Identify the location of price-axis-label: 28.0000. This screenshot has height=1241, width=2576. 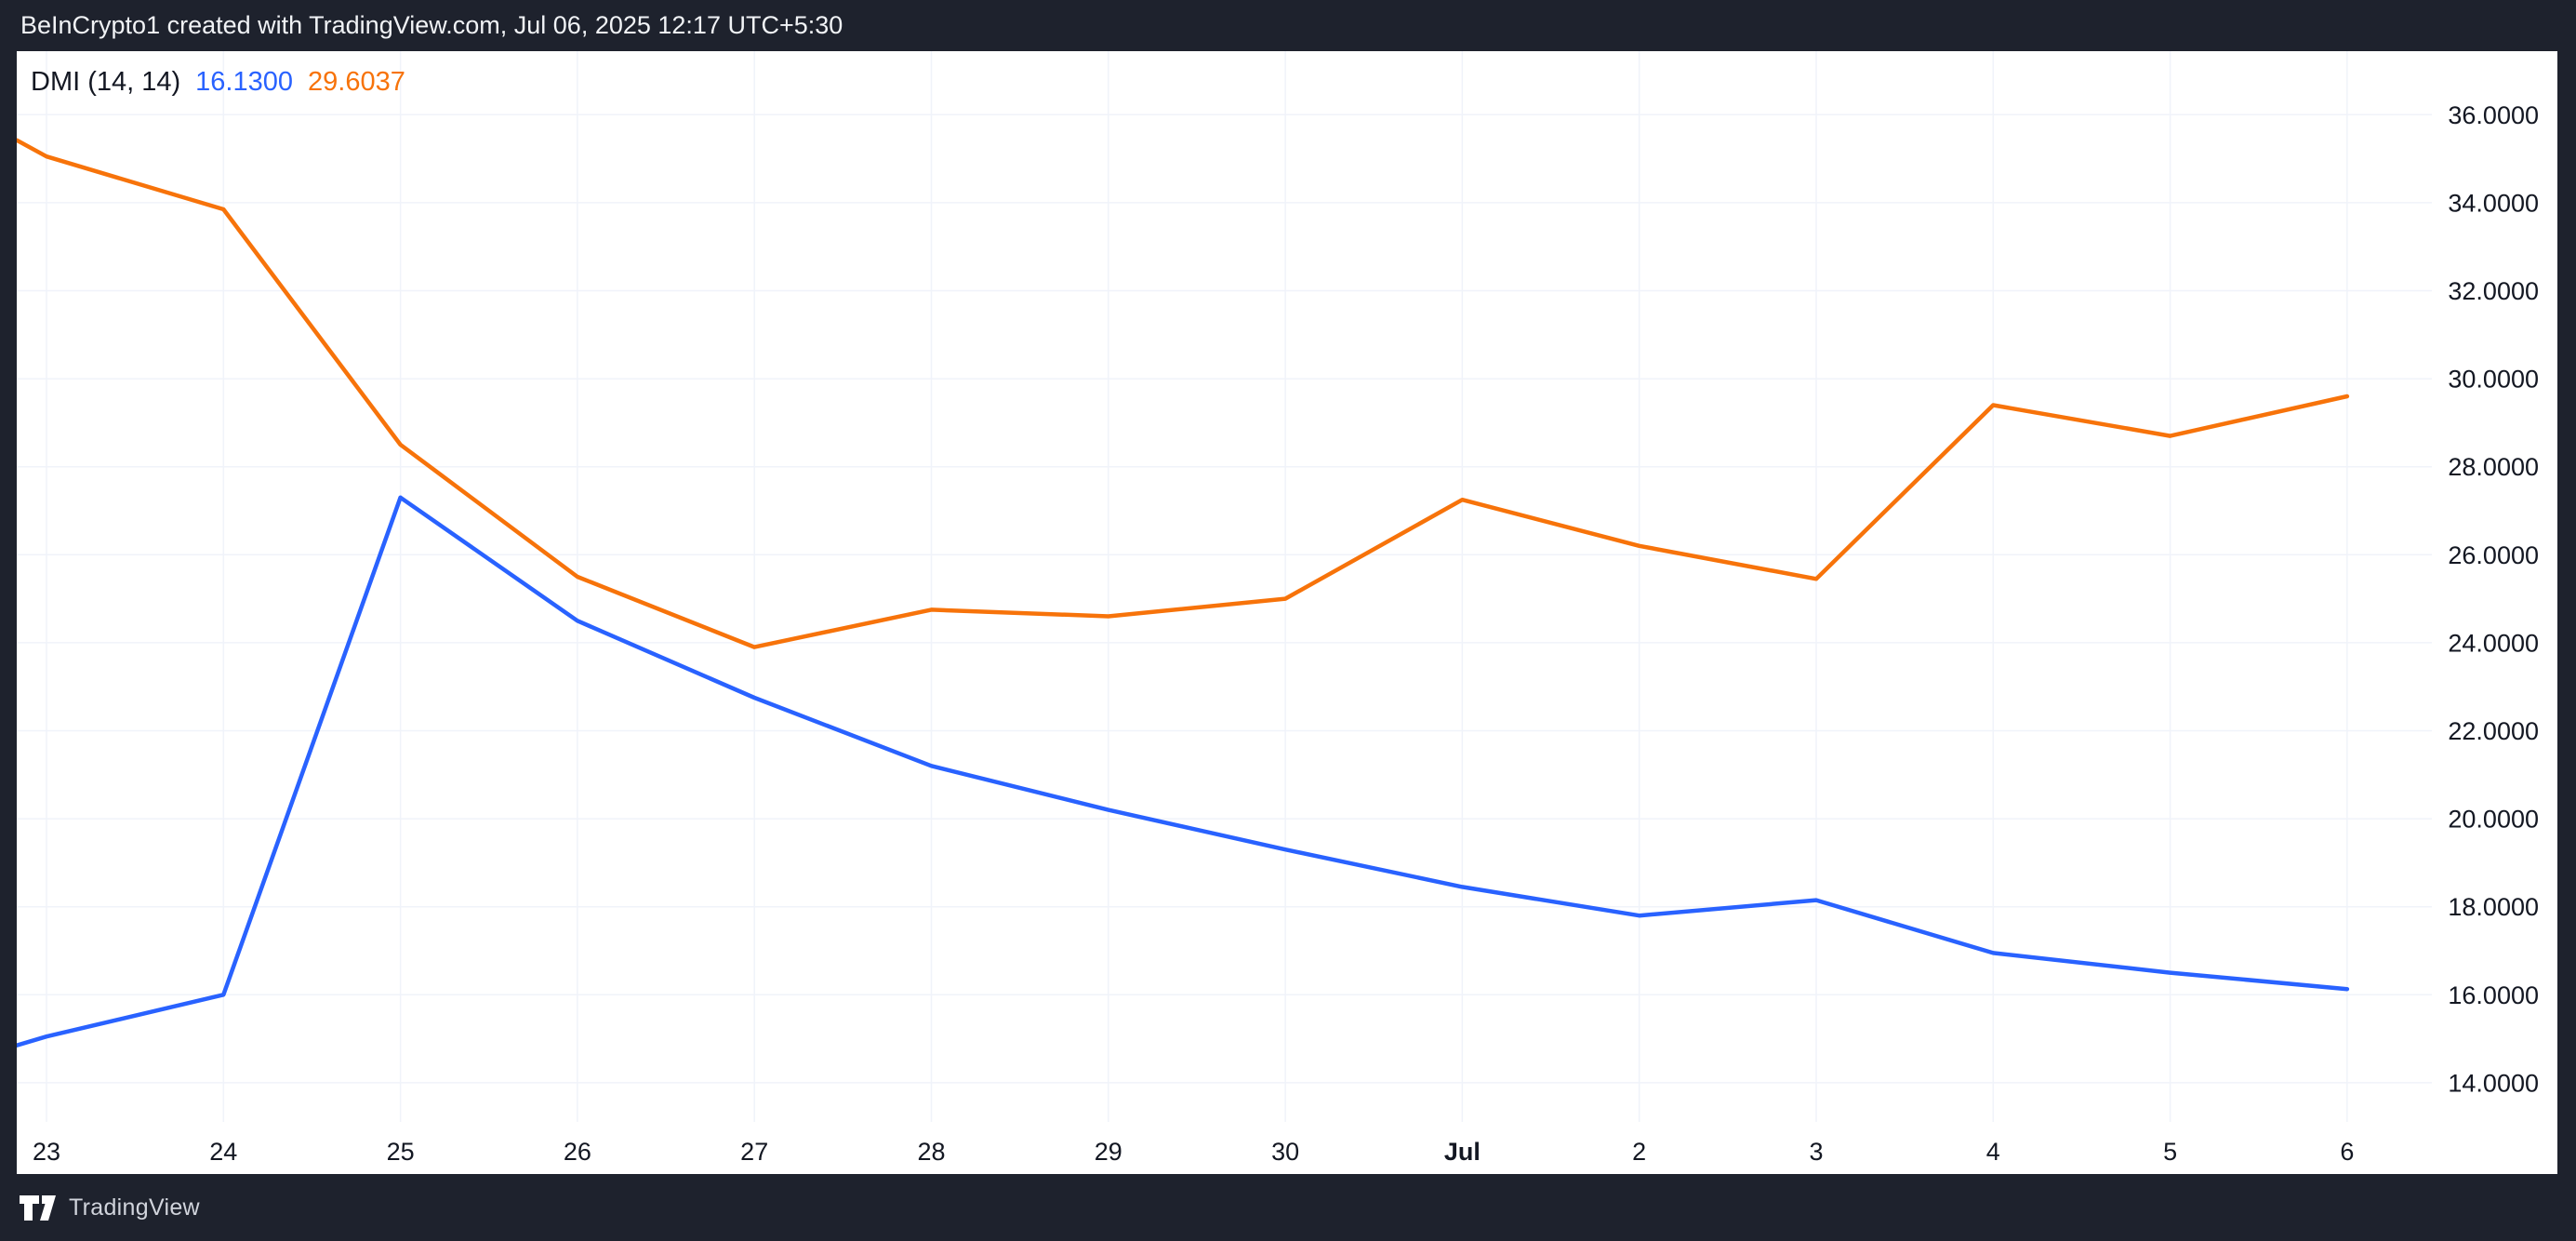
(2493, 467).